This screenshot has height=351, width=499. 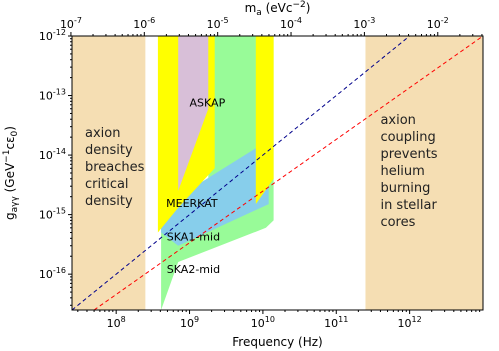 What do you see at coordinates (402, 171) in the screenshot?
I see `excluded-region-1-label-line: helium` at bounding box center [402, 171].